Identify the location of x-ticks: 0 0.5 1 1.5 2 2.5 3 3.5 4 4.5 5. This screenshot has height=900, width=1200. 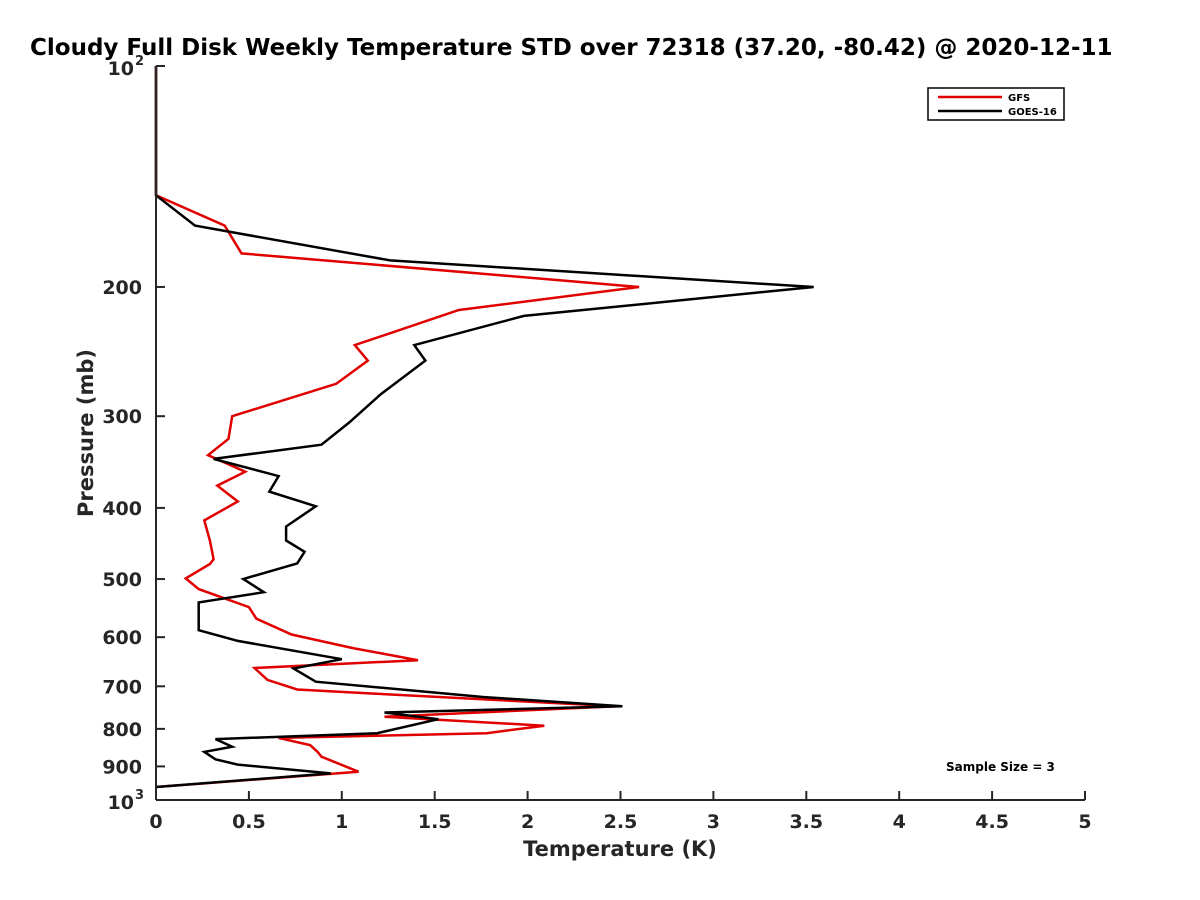
(620, 812).